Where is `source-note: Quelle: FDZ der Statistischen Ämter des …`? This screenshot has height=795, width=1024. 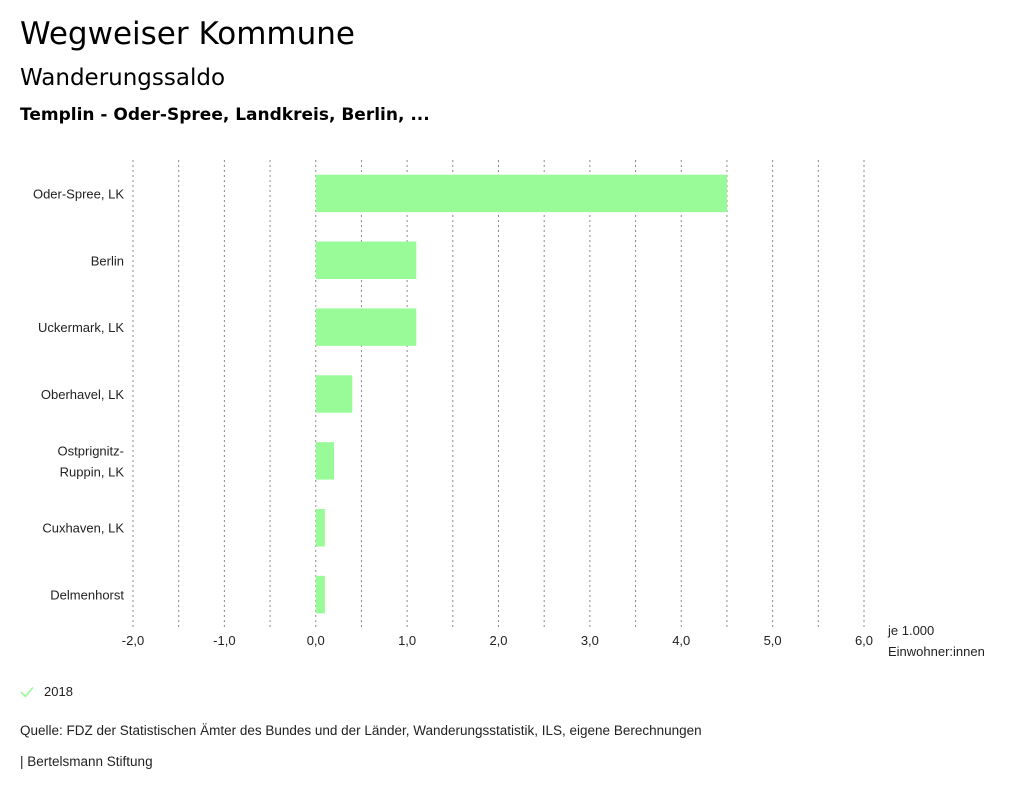
source-note: Quelle: FDZ der Statistischen Ämter des … is located at coordinates (361, 730).